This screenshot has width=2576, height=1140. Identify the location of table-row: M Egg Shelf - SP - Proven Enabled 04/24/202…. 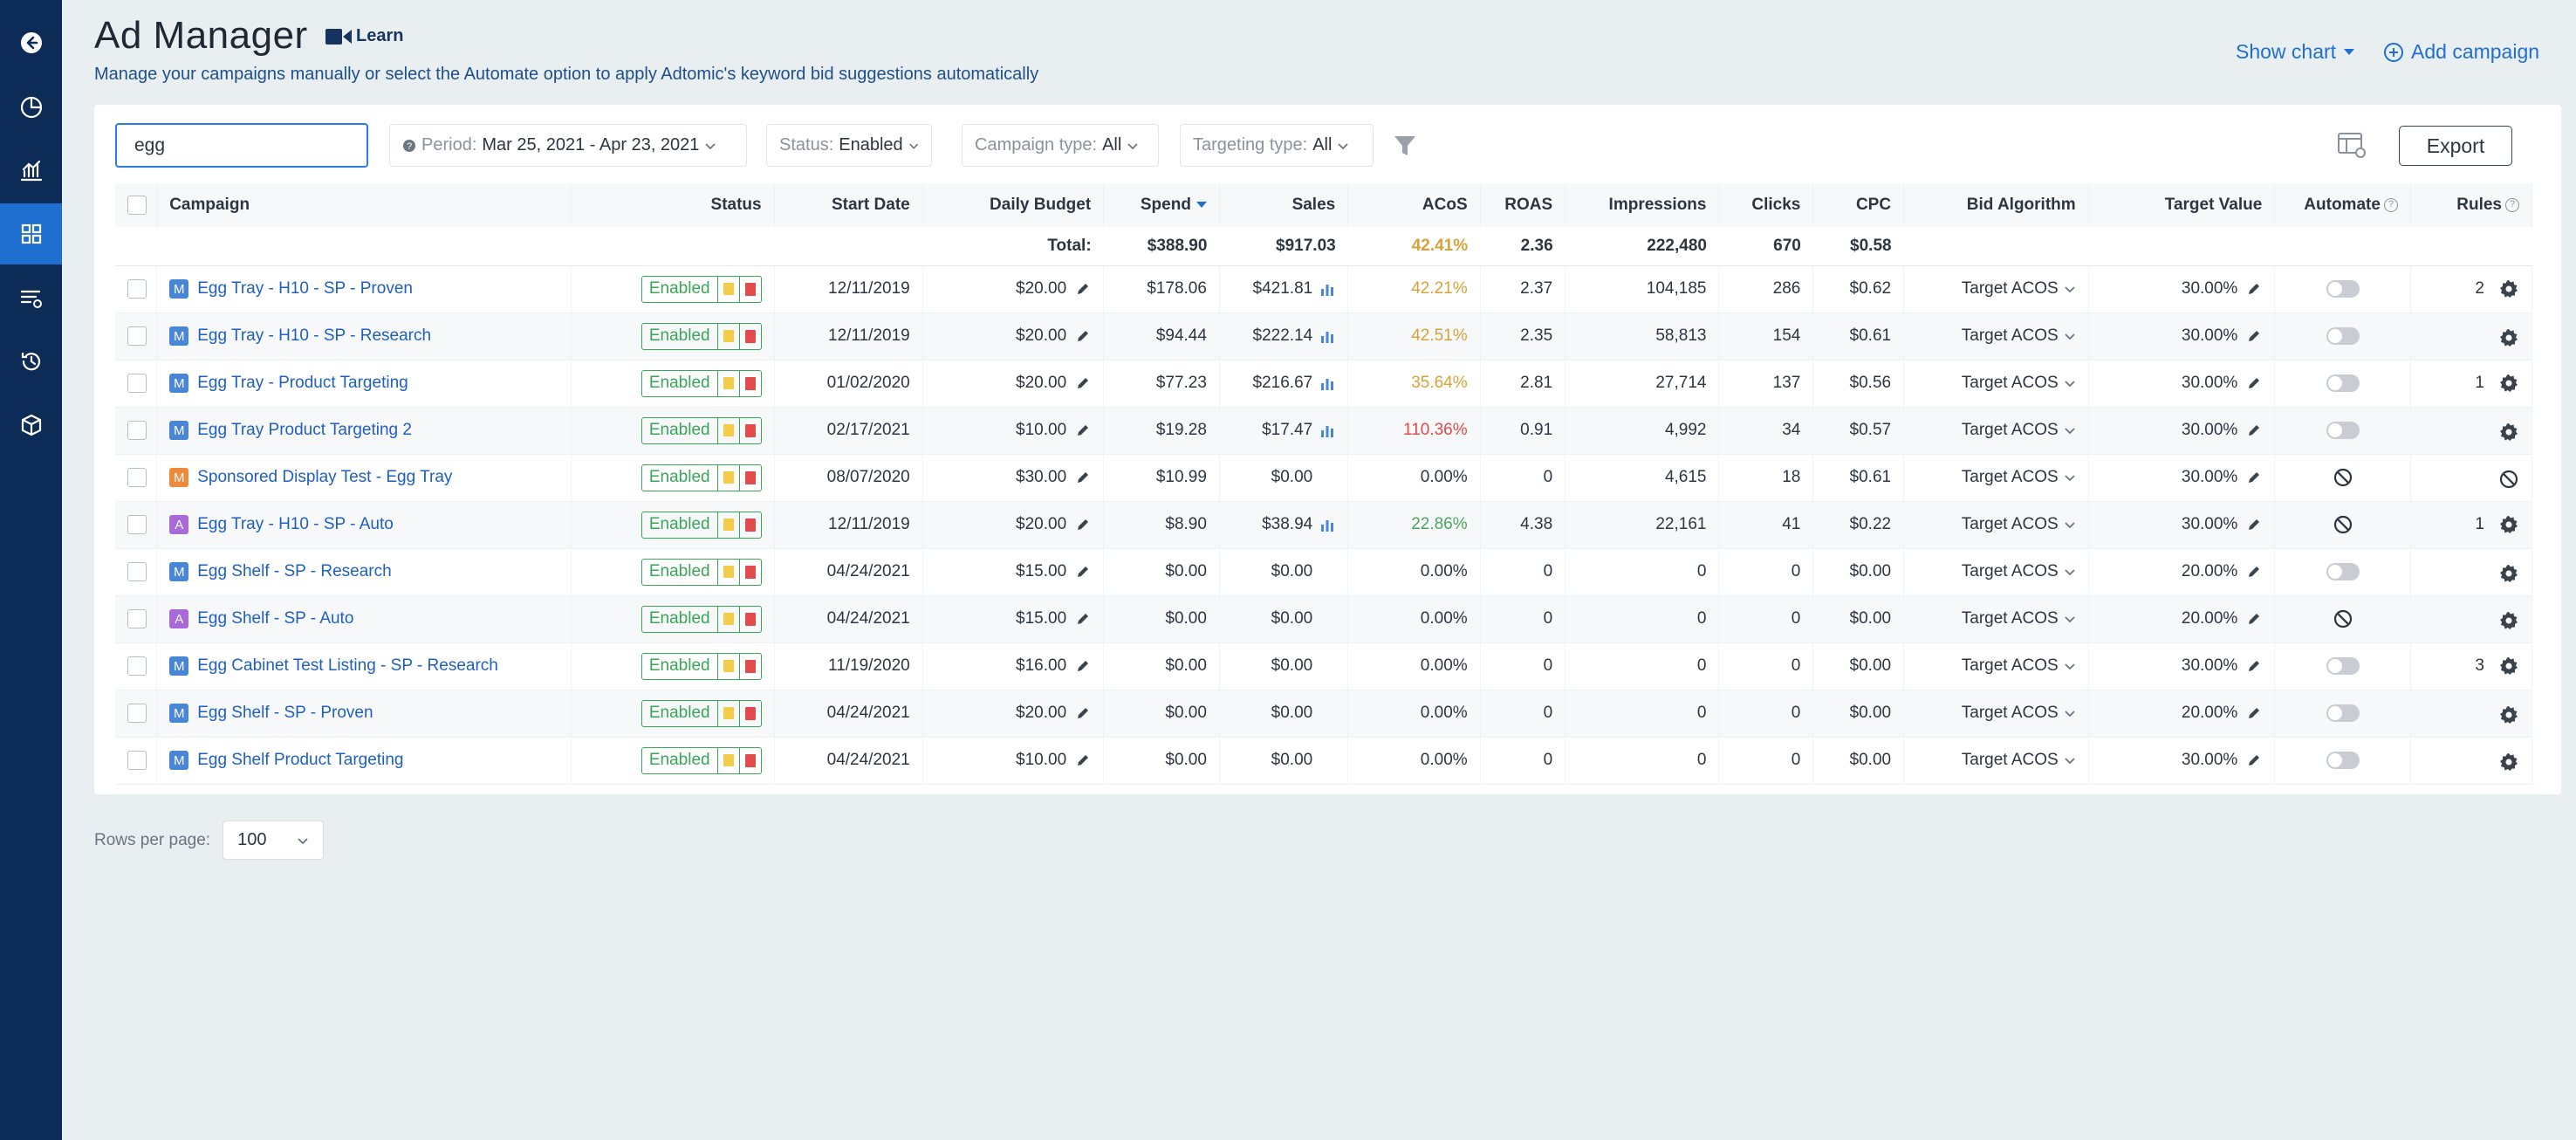
(1324, 714).